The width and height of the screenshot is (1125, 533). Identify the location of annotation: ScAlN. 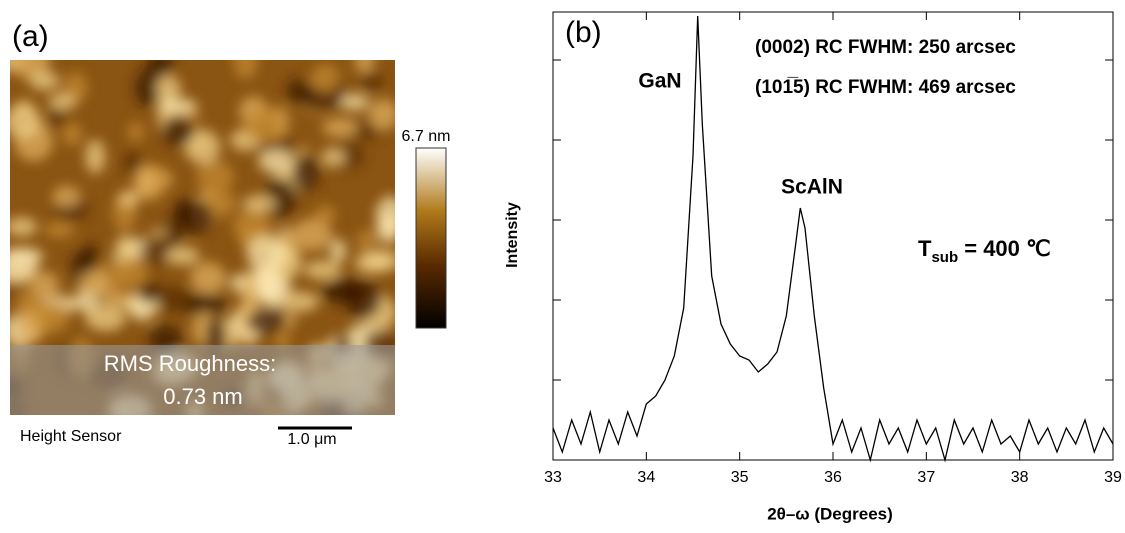
(812, 187).